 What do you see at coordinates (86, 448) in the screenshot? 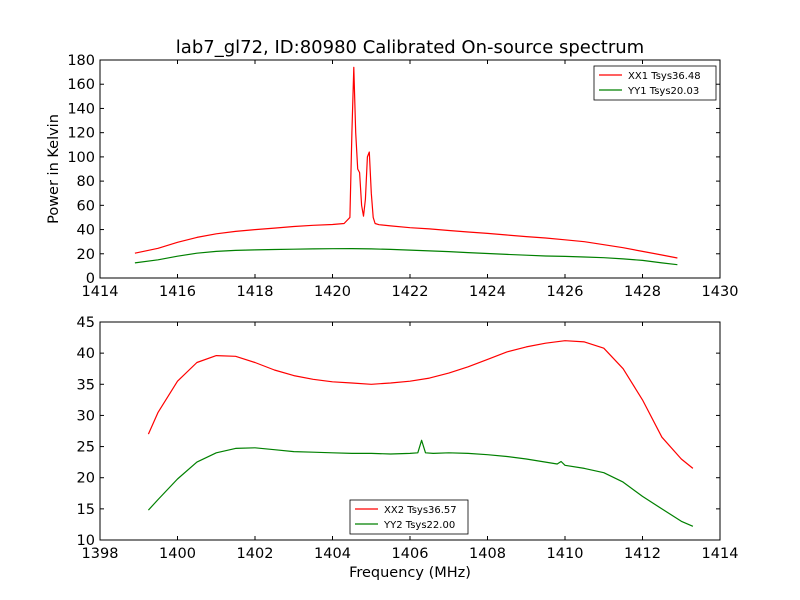
I see `y-tick-label: 25` at bounding box center [86, 448].